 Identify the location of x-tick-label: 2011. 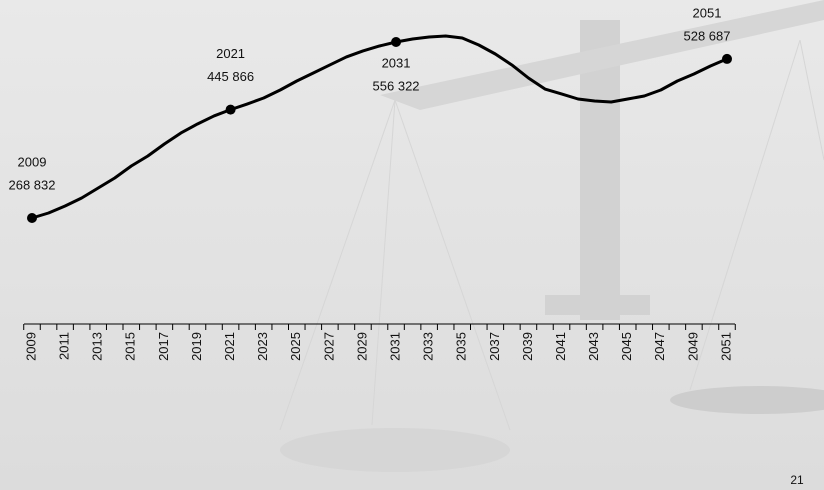
(64, 346).